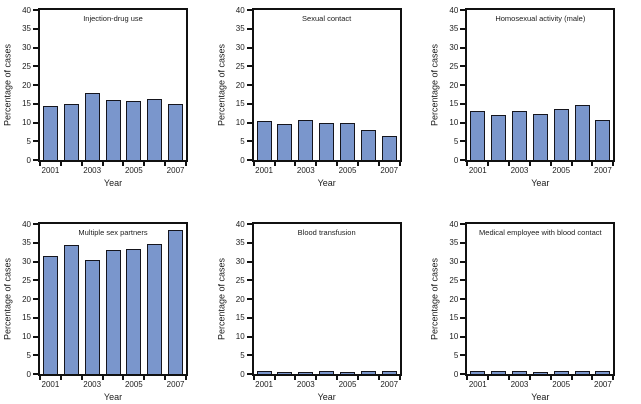  I want to click on plot-area: Injection-drug use, so click(113, 85).